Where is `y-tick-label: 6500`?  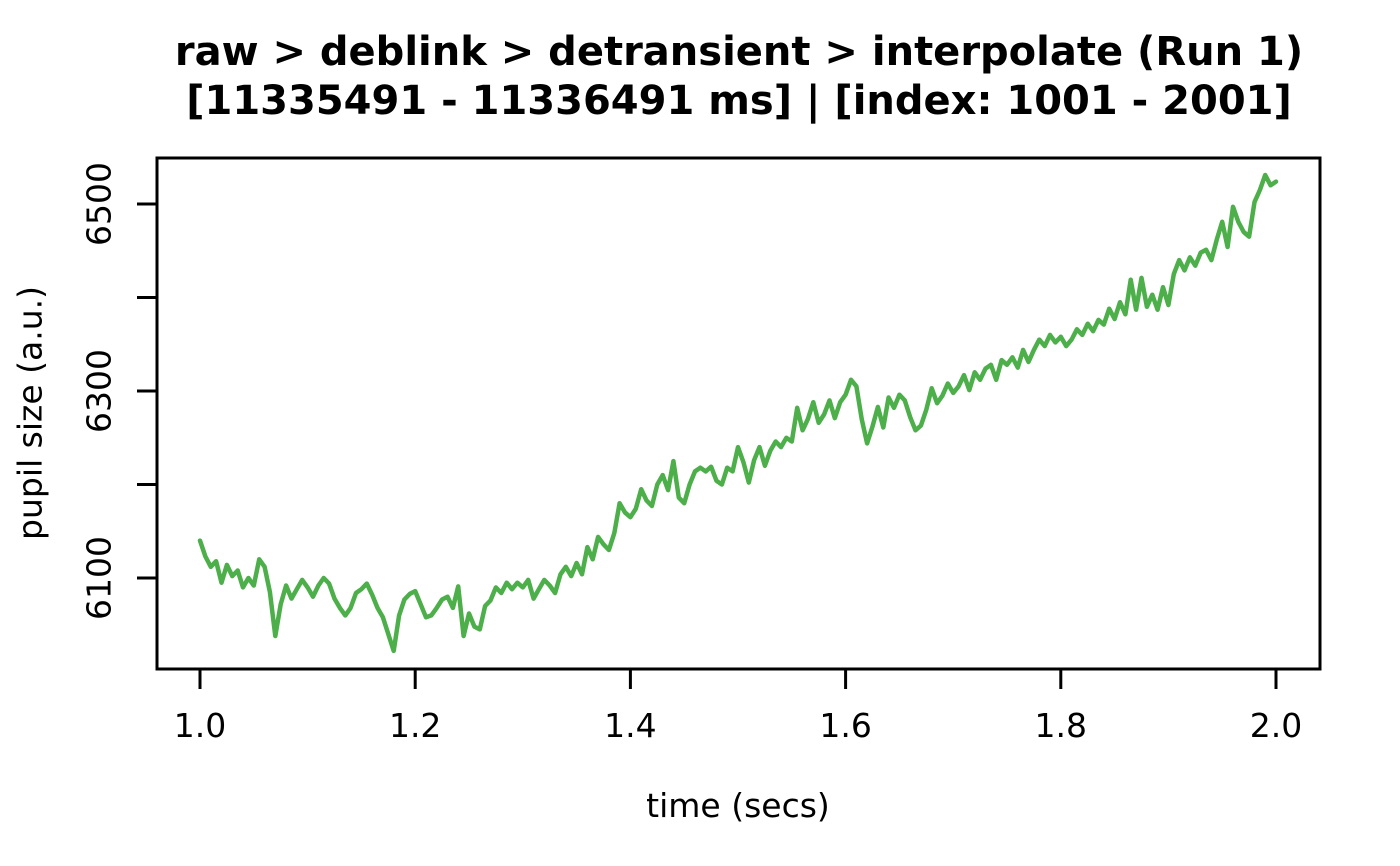
y-tick-label: 6500 is located at coordinates (99, 204).